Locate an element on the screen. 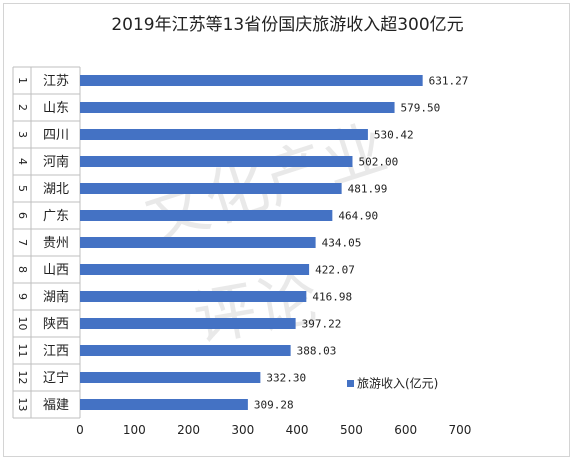  category-label: 四川 is located at coordinates (56, 135).